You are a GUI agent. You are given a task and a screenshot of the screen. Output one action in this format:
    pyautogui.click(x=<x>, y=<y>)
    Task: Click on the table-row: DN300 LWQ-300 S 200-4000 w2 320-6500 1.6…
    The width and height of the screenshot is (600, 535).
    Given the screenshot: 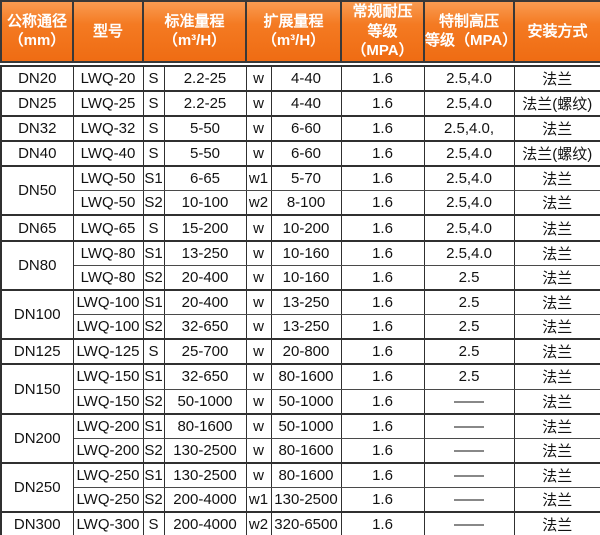 What is the action you would take?
    pyautogui.click(x=300, y=523)
    